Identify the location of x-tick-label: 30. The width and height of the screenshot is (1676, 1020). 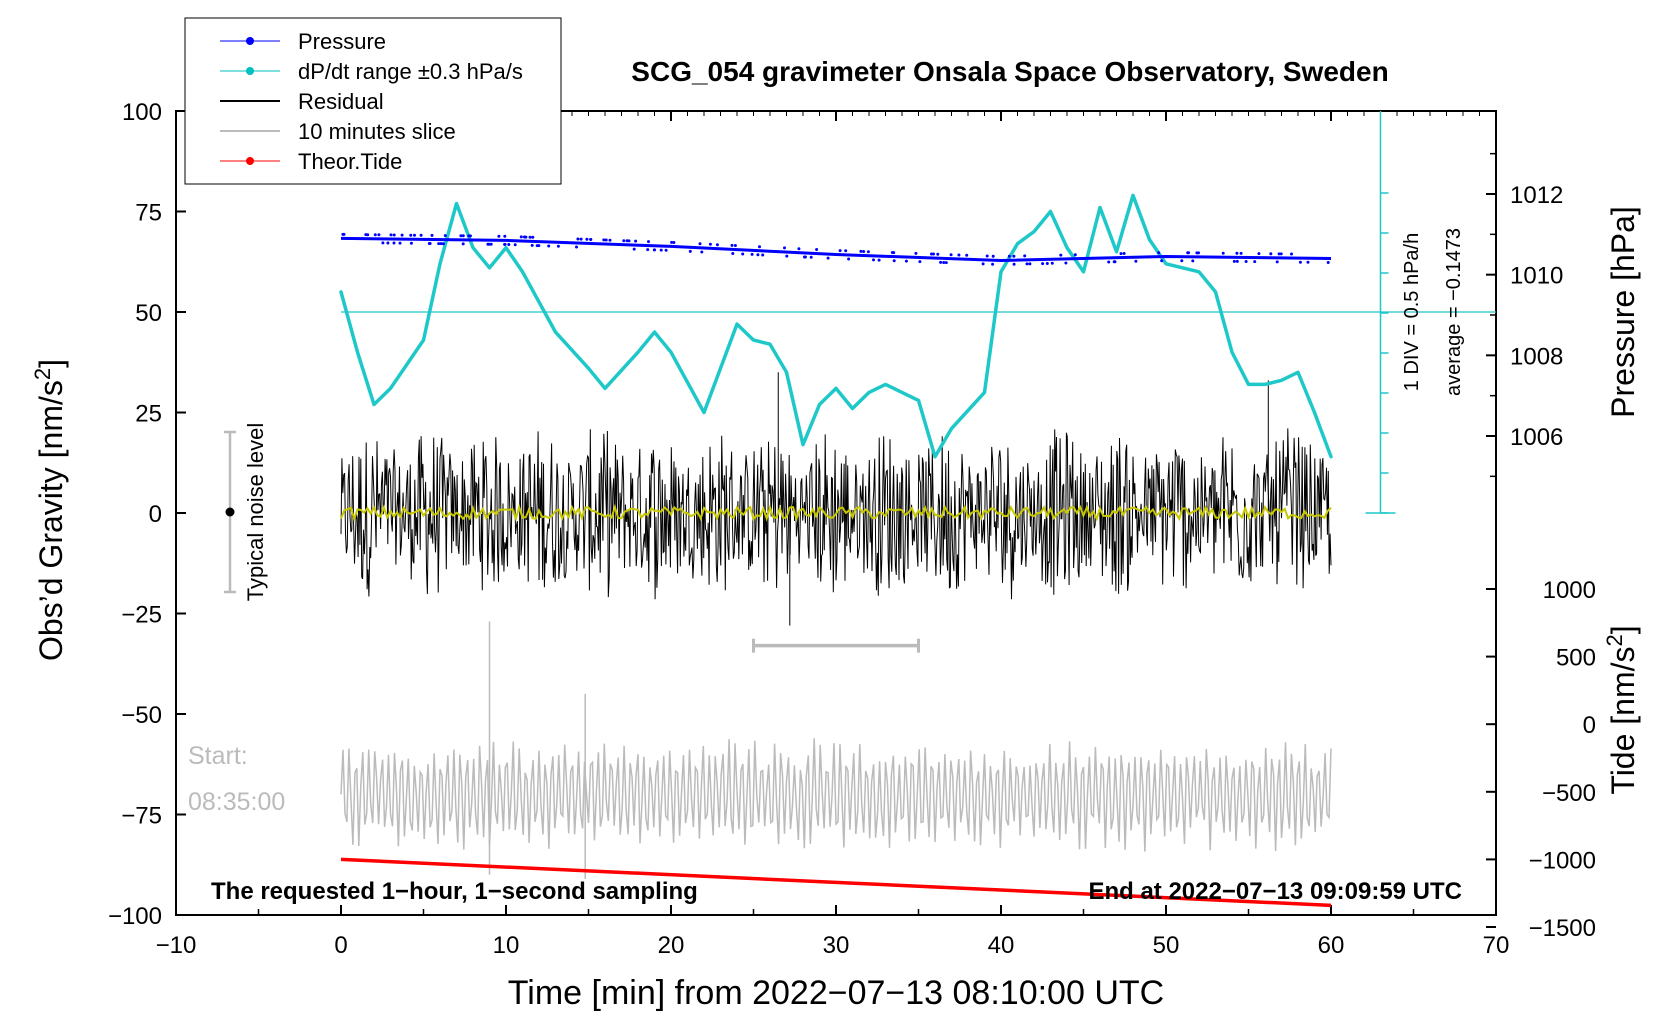
(836, 945).